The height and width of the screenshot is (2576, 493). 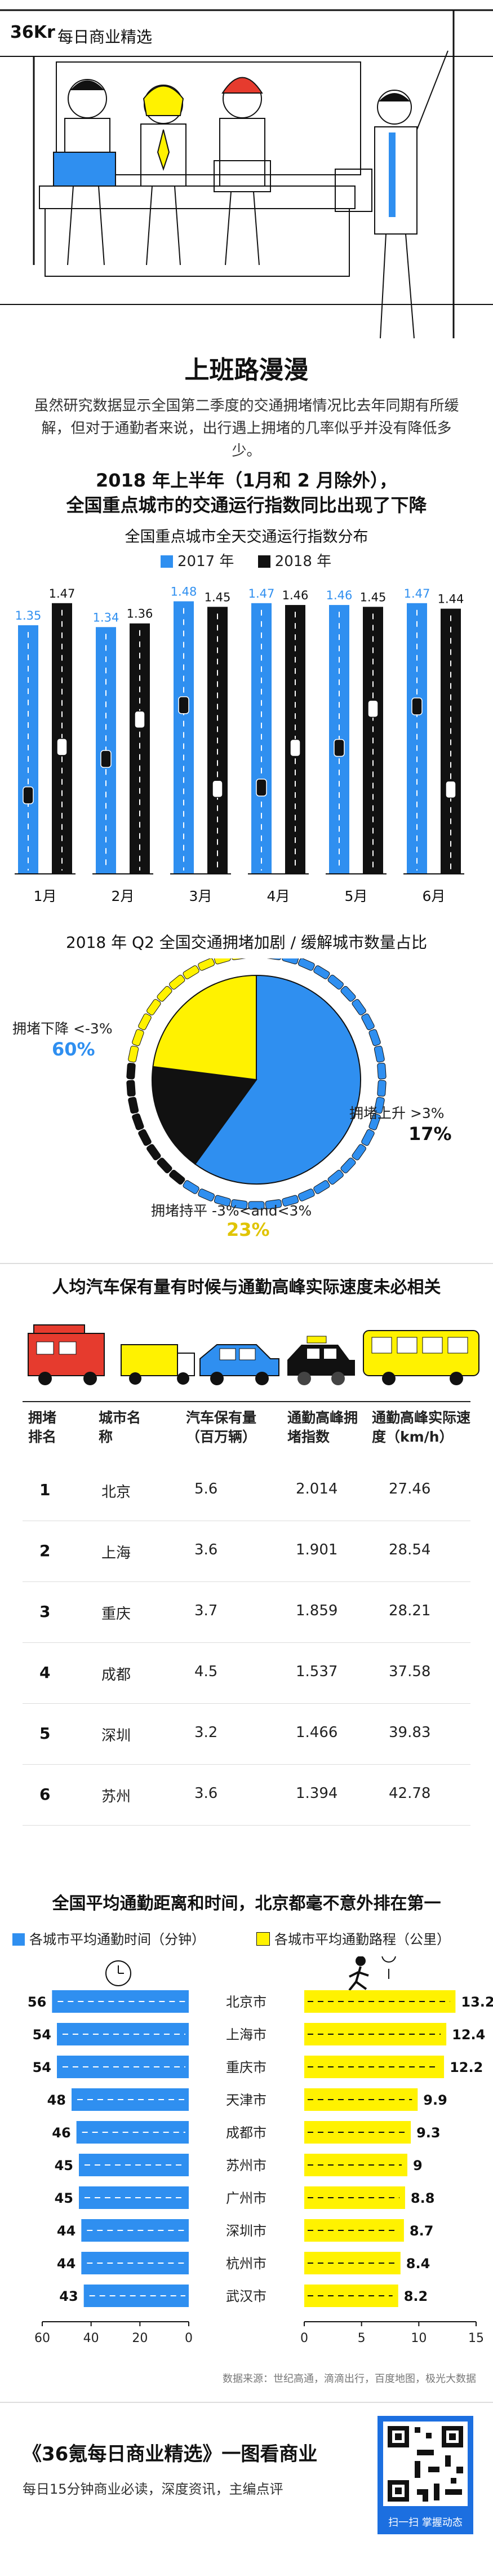 I want to click on congestion-pie-chart, so click(x=256, y=1084).